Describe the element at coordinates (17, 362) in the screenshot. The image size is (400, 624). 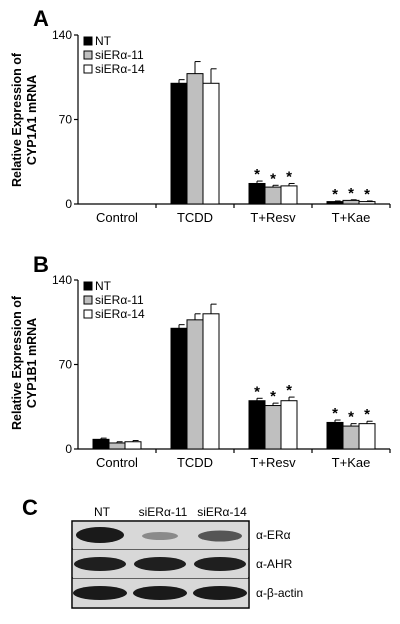
I see `y-axis-label-b-line1: Relative Expression of` at that location.